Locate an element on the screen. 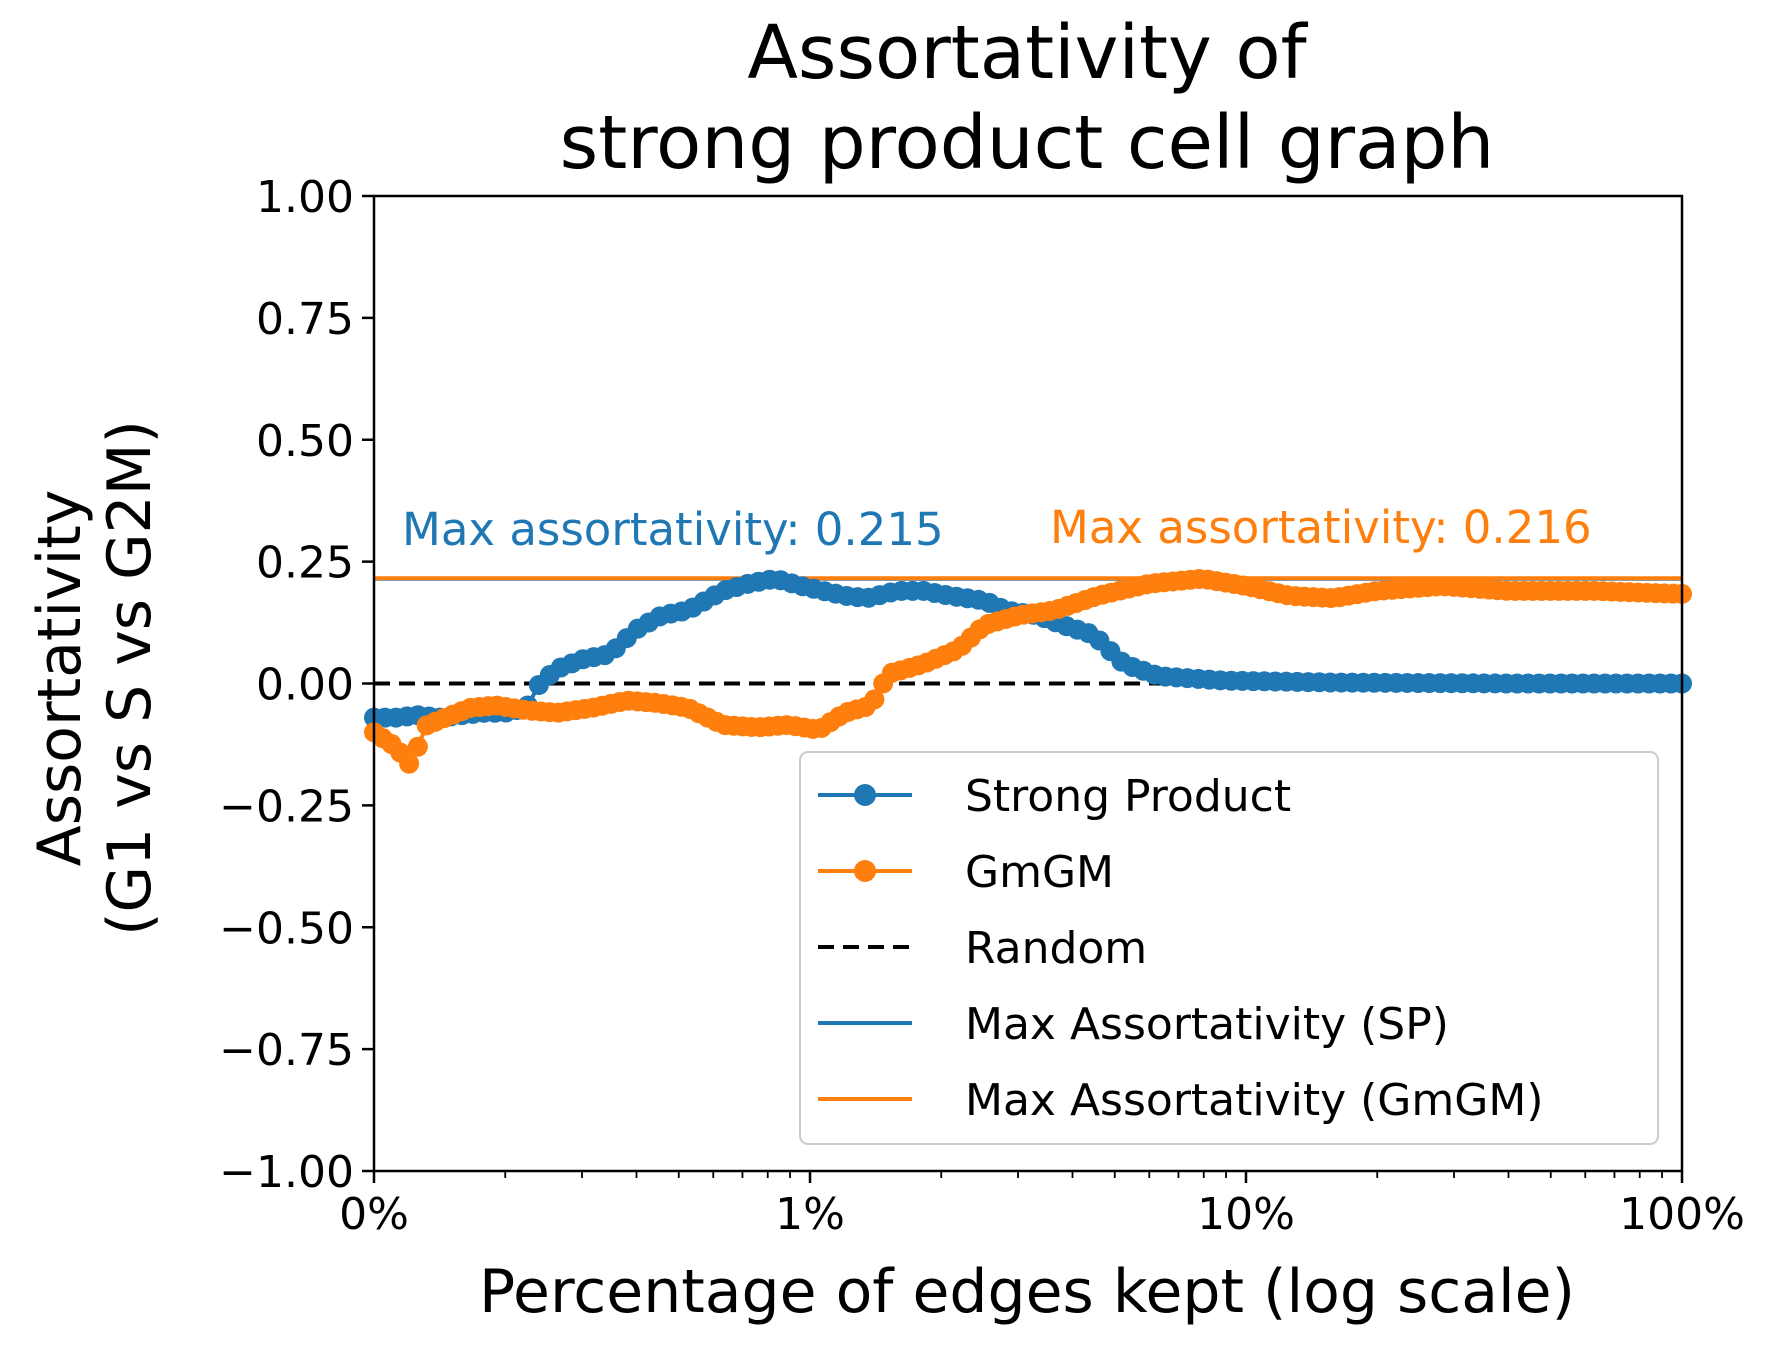 This screenshot has height=1350, width=1775. legend-item: Strong Product is located at coordinates (1054, 796).